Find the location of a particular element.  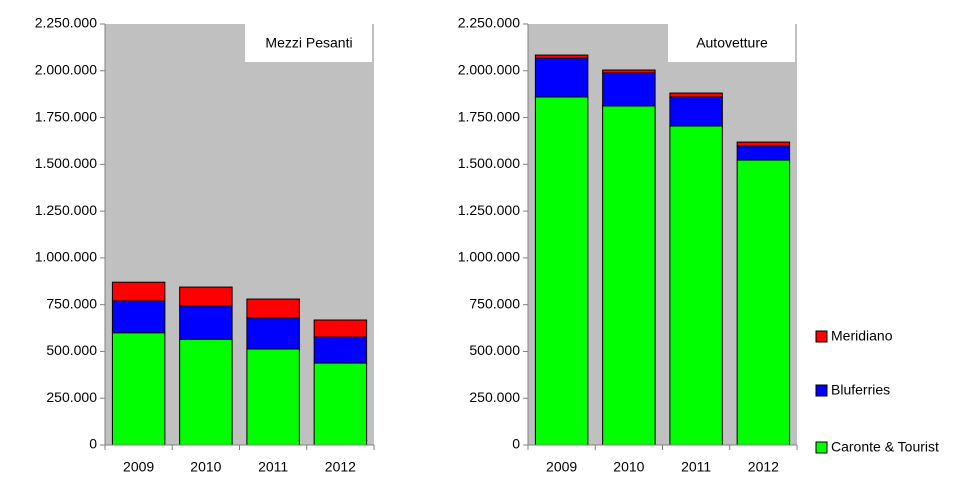

chart-title: Autovetture is located at coordinates (732, 43).